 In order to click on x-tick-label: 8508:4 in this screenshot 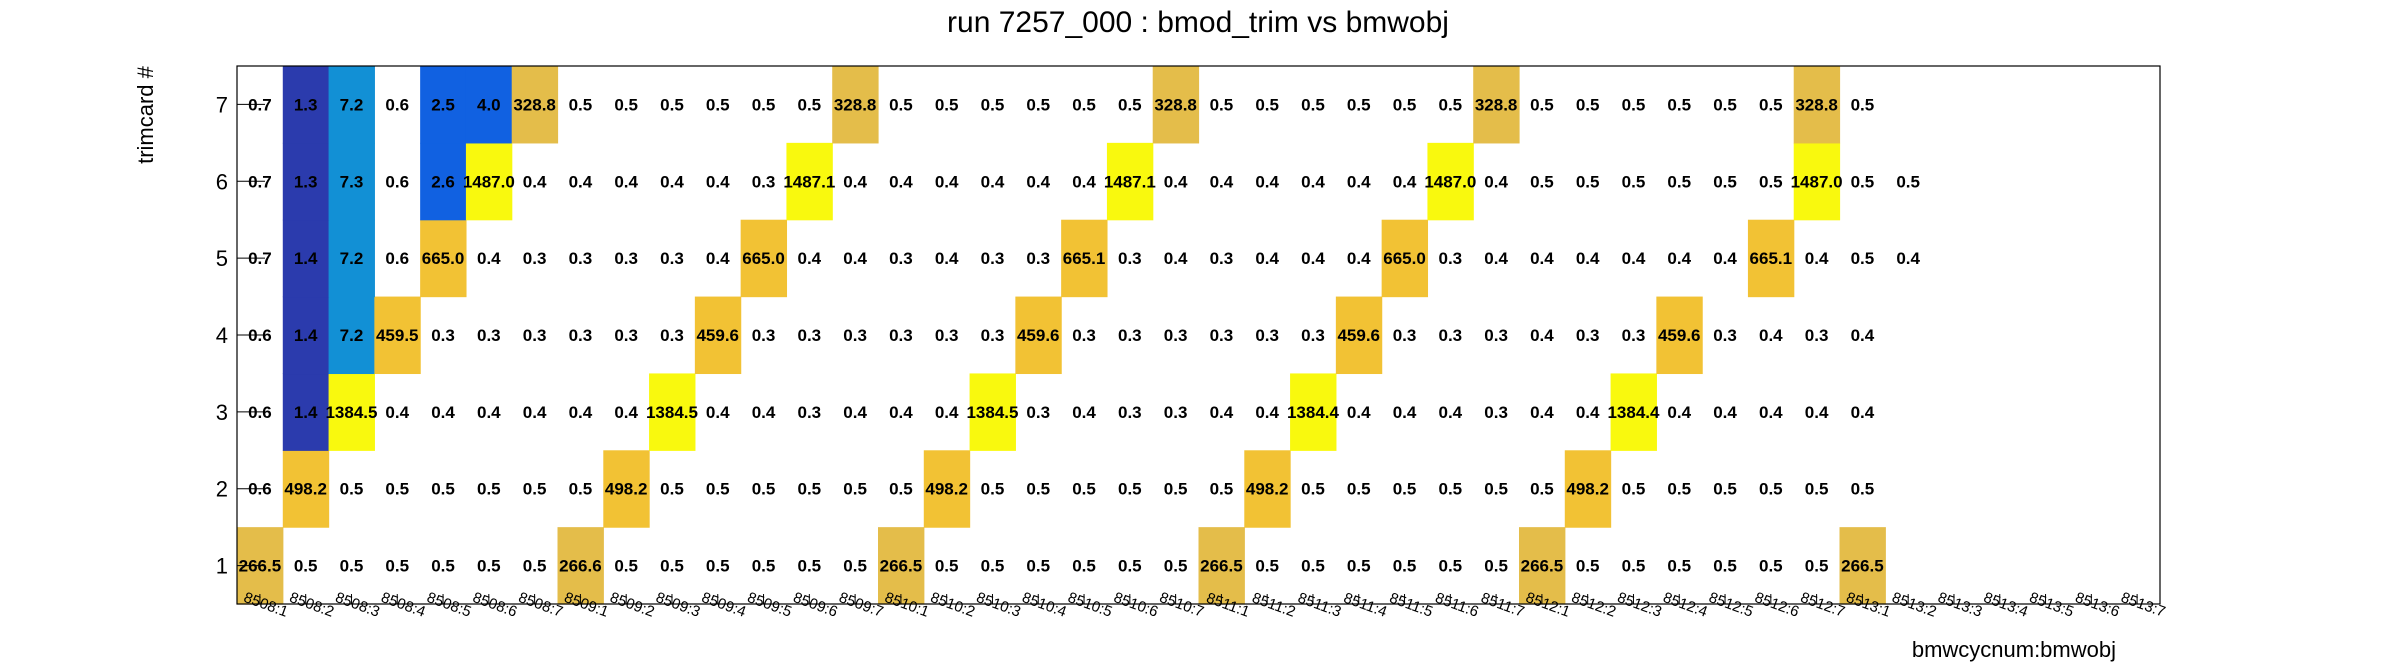, I will do `click(403, 605)`.